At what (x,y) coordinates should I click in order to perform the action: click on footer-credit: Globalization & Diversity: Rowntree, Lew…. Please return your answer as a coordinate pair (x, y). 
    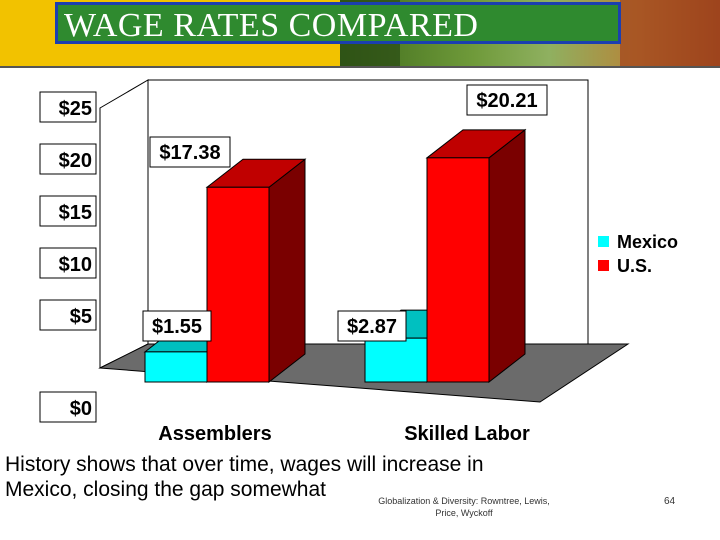
    Looking at the image, I should click on (464, 507).